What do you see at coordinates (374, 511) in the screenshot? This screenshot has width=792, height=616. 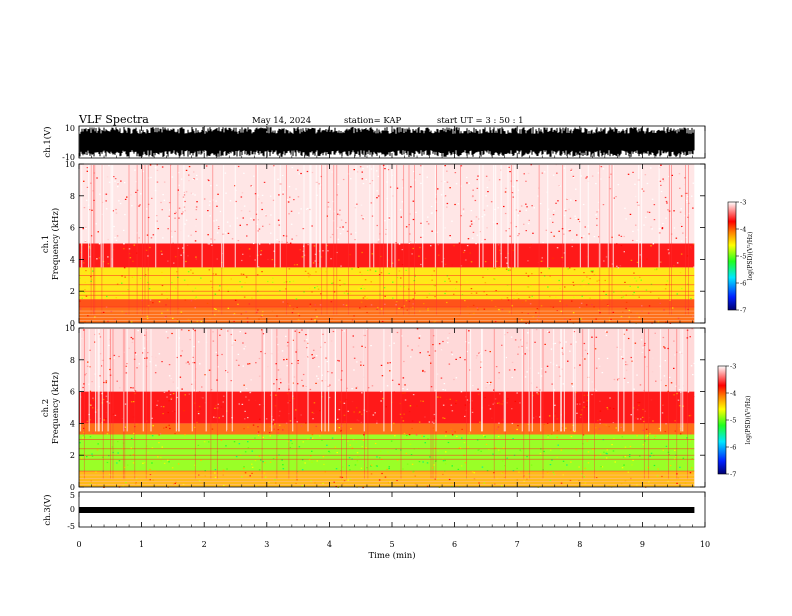 I see `ch3-waveform-panel: 5 0 -5 ch.3(V)` at bounding box center [374, 511].